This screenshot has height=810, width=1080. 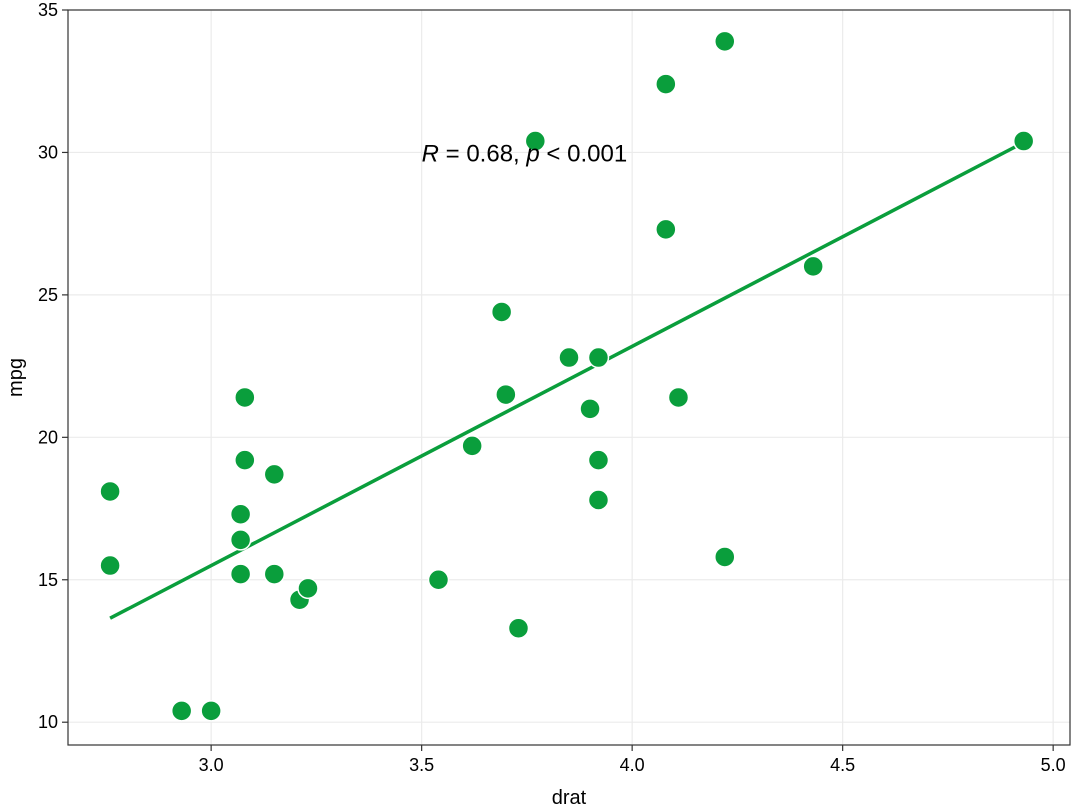 What do you see at coordinates (430, 153) in the screenshot?
I see `r-symbol: R` at bounding box center [430, 153].